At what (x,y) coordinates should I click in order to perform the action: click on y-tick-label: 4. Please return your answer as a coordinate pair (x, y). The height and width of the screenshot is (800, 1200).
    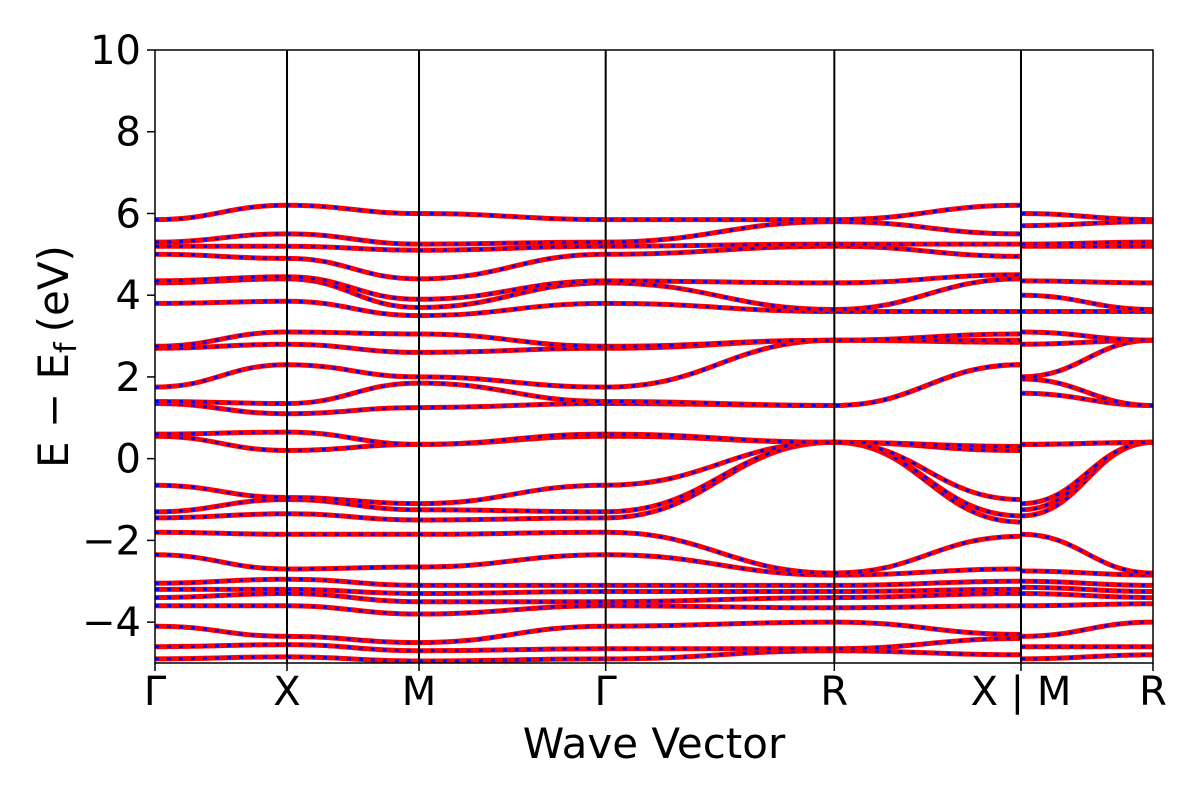
    Looking at the image, I should click on (128, 296).